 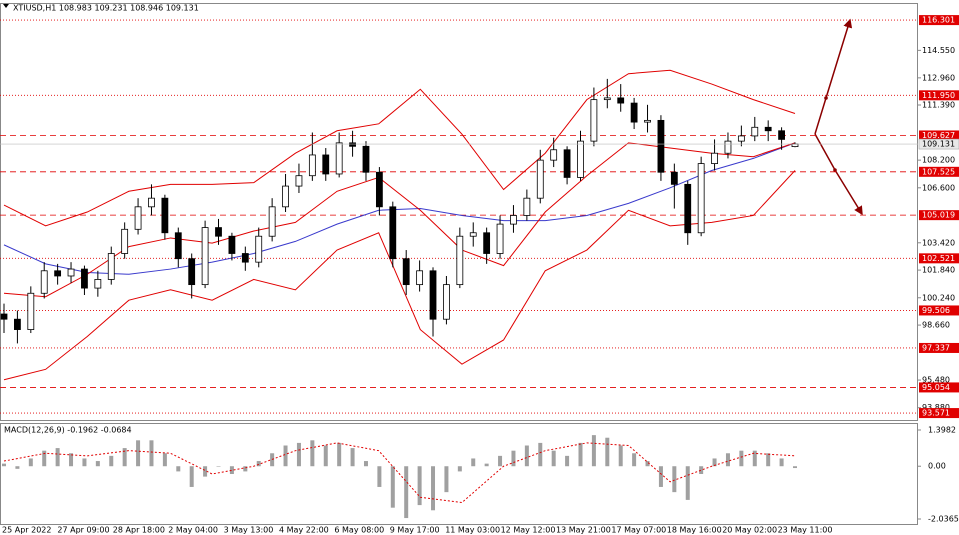 What do you see at coordinates (938, 215) in the screenshot?
I see `level-label: 105.019` at bounding box center [938, 215].